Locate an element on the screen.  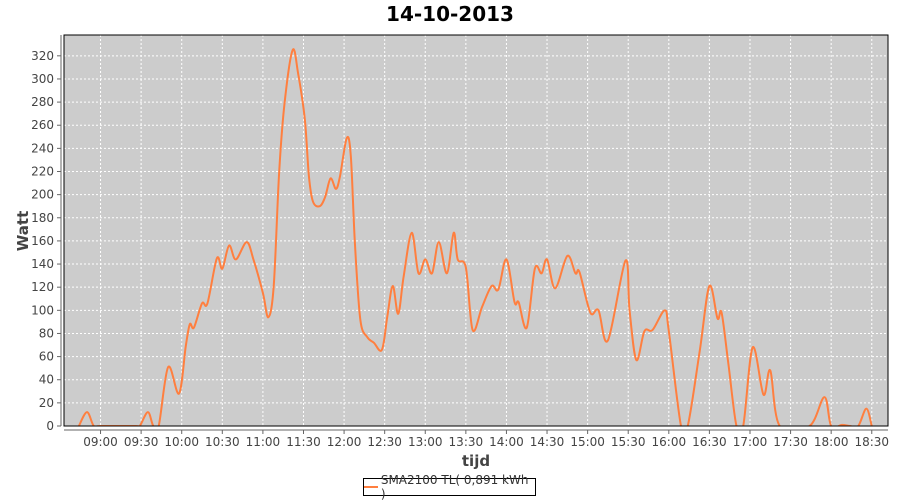
x-tick-label: 13:00 is located at coordinates (425, 442).